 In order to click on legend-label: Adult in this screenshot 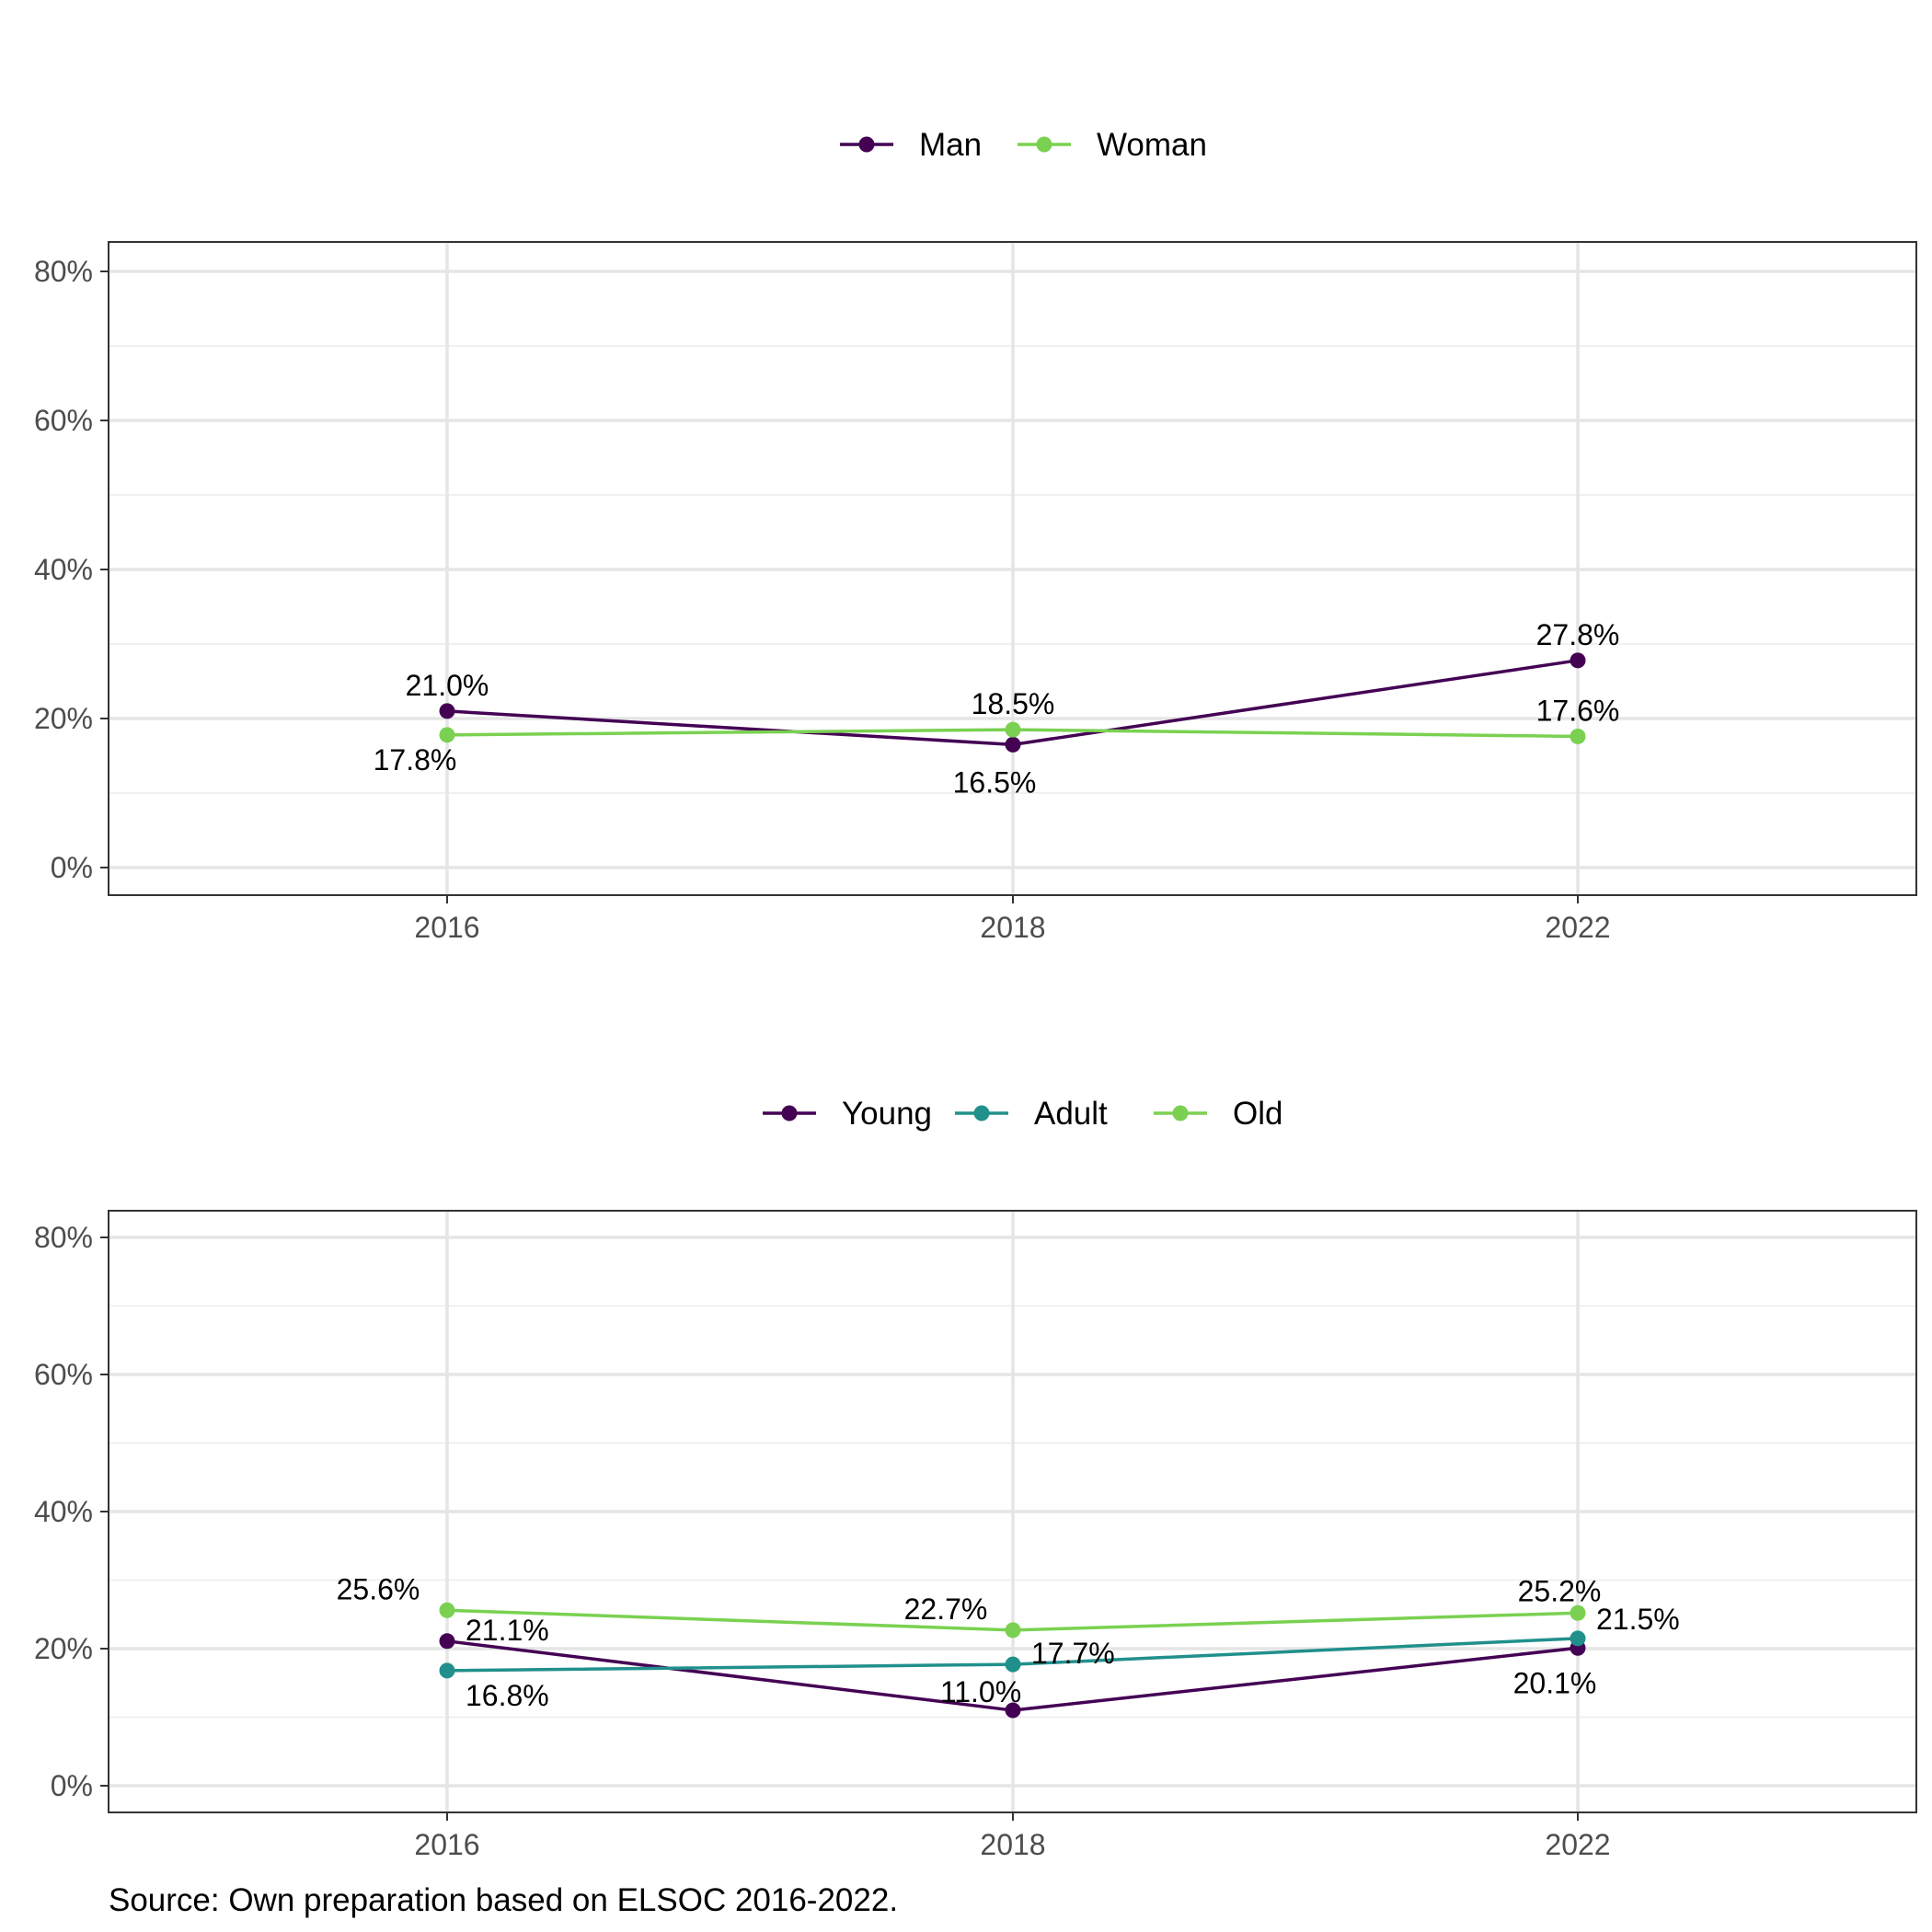, I will do `click(1071, 1114)`.